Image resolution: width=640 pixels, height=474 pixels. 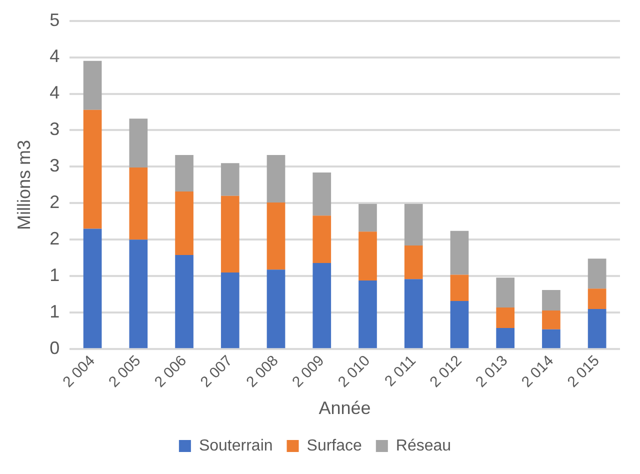 What do you see at coordinates (308, 371) in the screenshot?
I see `x-tick-label: 2 009` at bounding box center [308, 371].